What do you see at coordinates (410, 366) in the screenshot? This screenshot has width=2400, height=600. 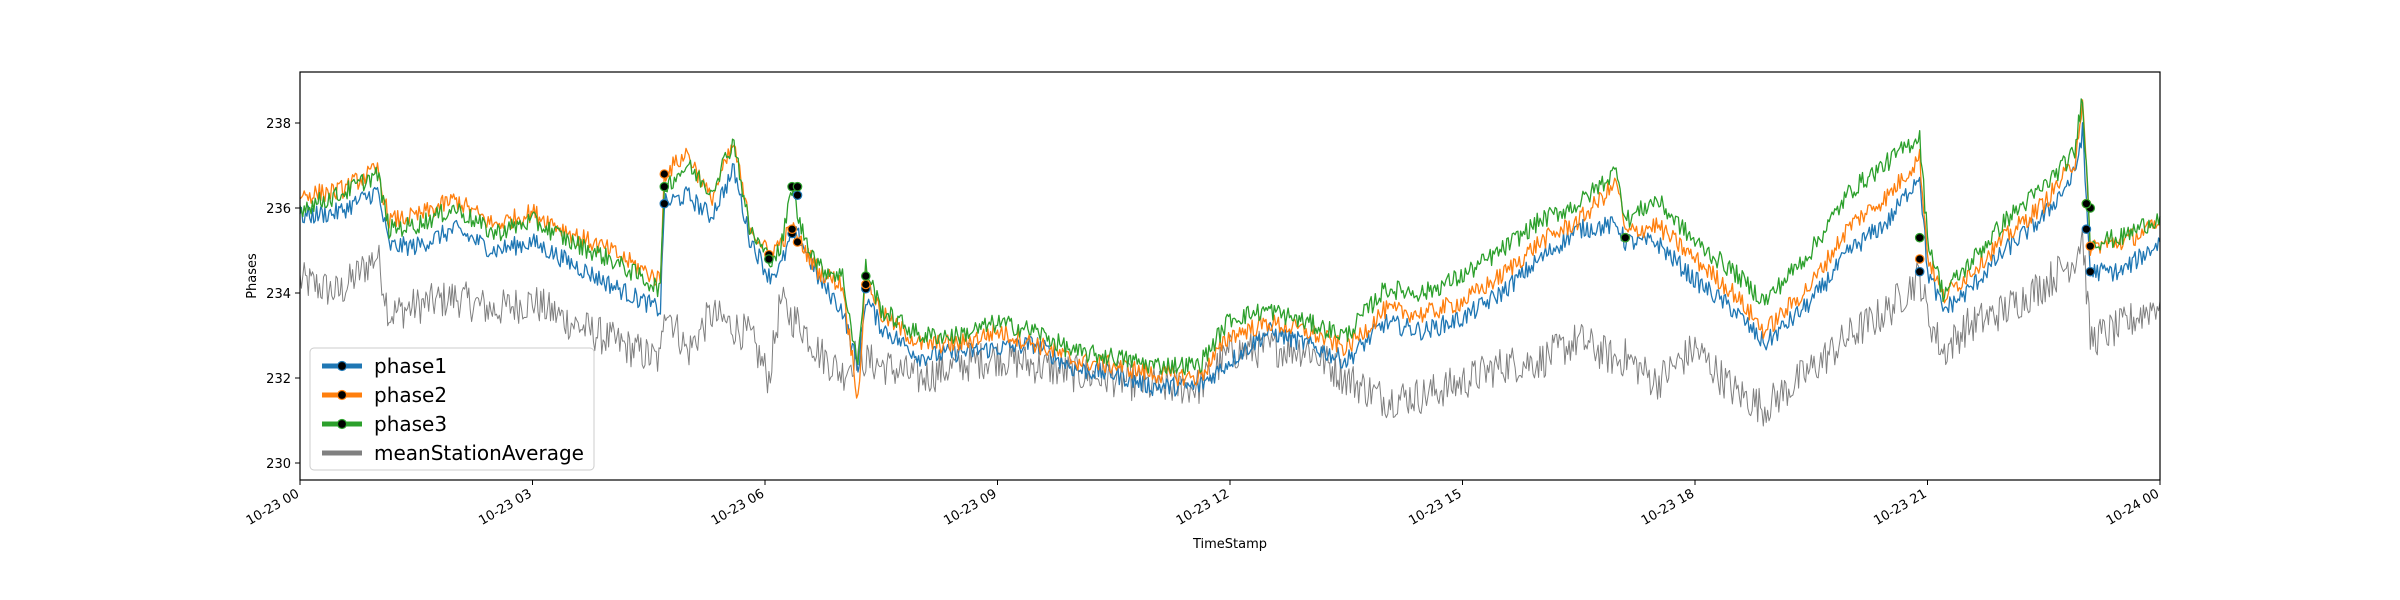 I see `legend-label-phase1: phase1` at bounding box center [410, 366].